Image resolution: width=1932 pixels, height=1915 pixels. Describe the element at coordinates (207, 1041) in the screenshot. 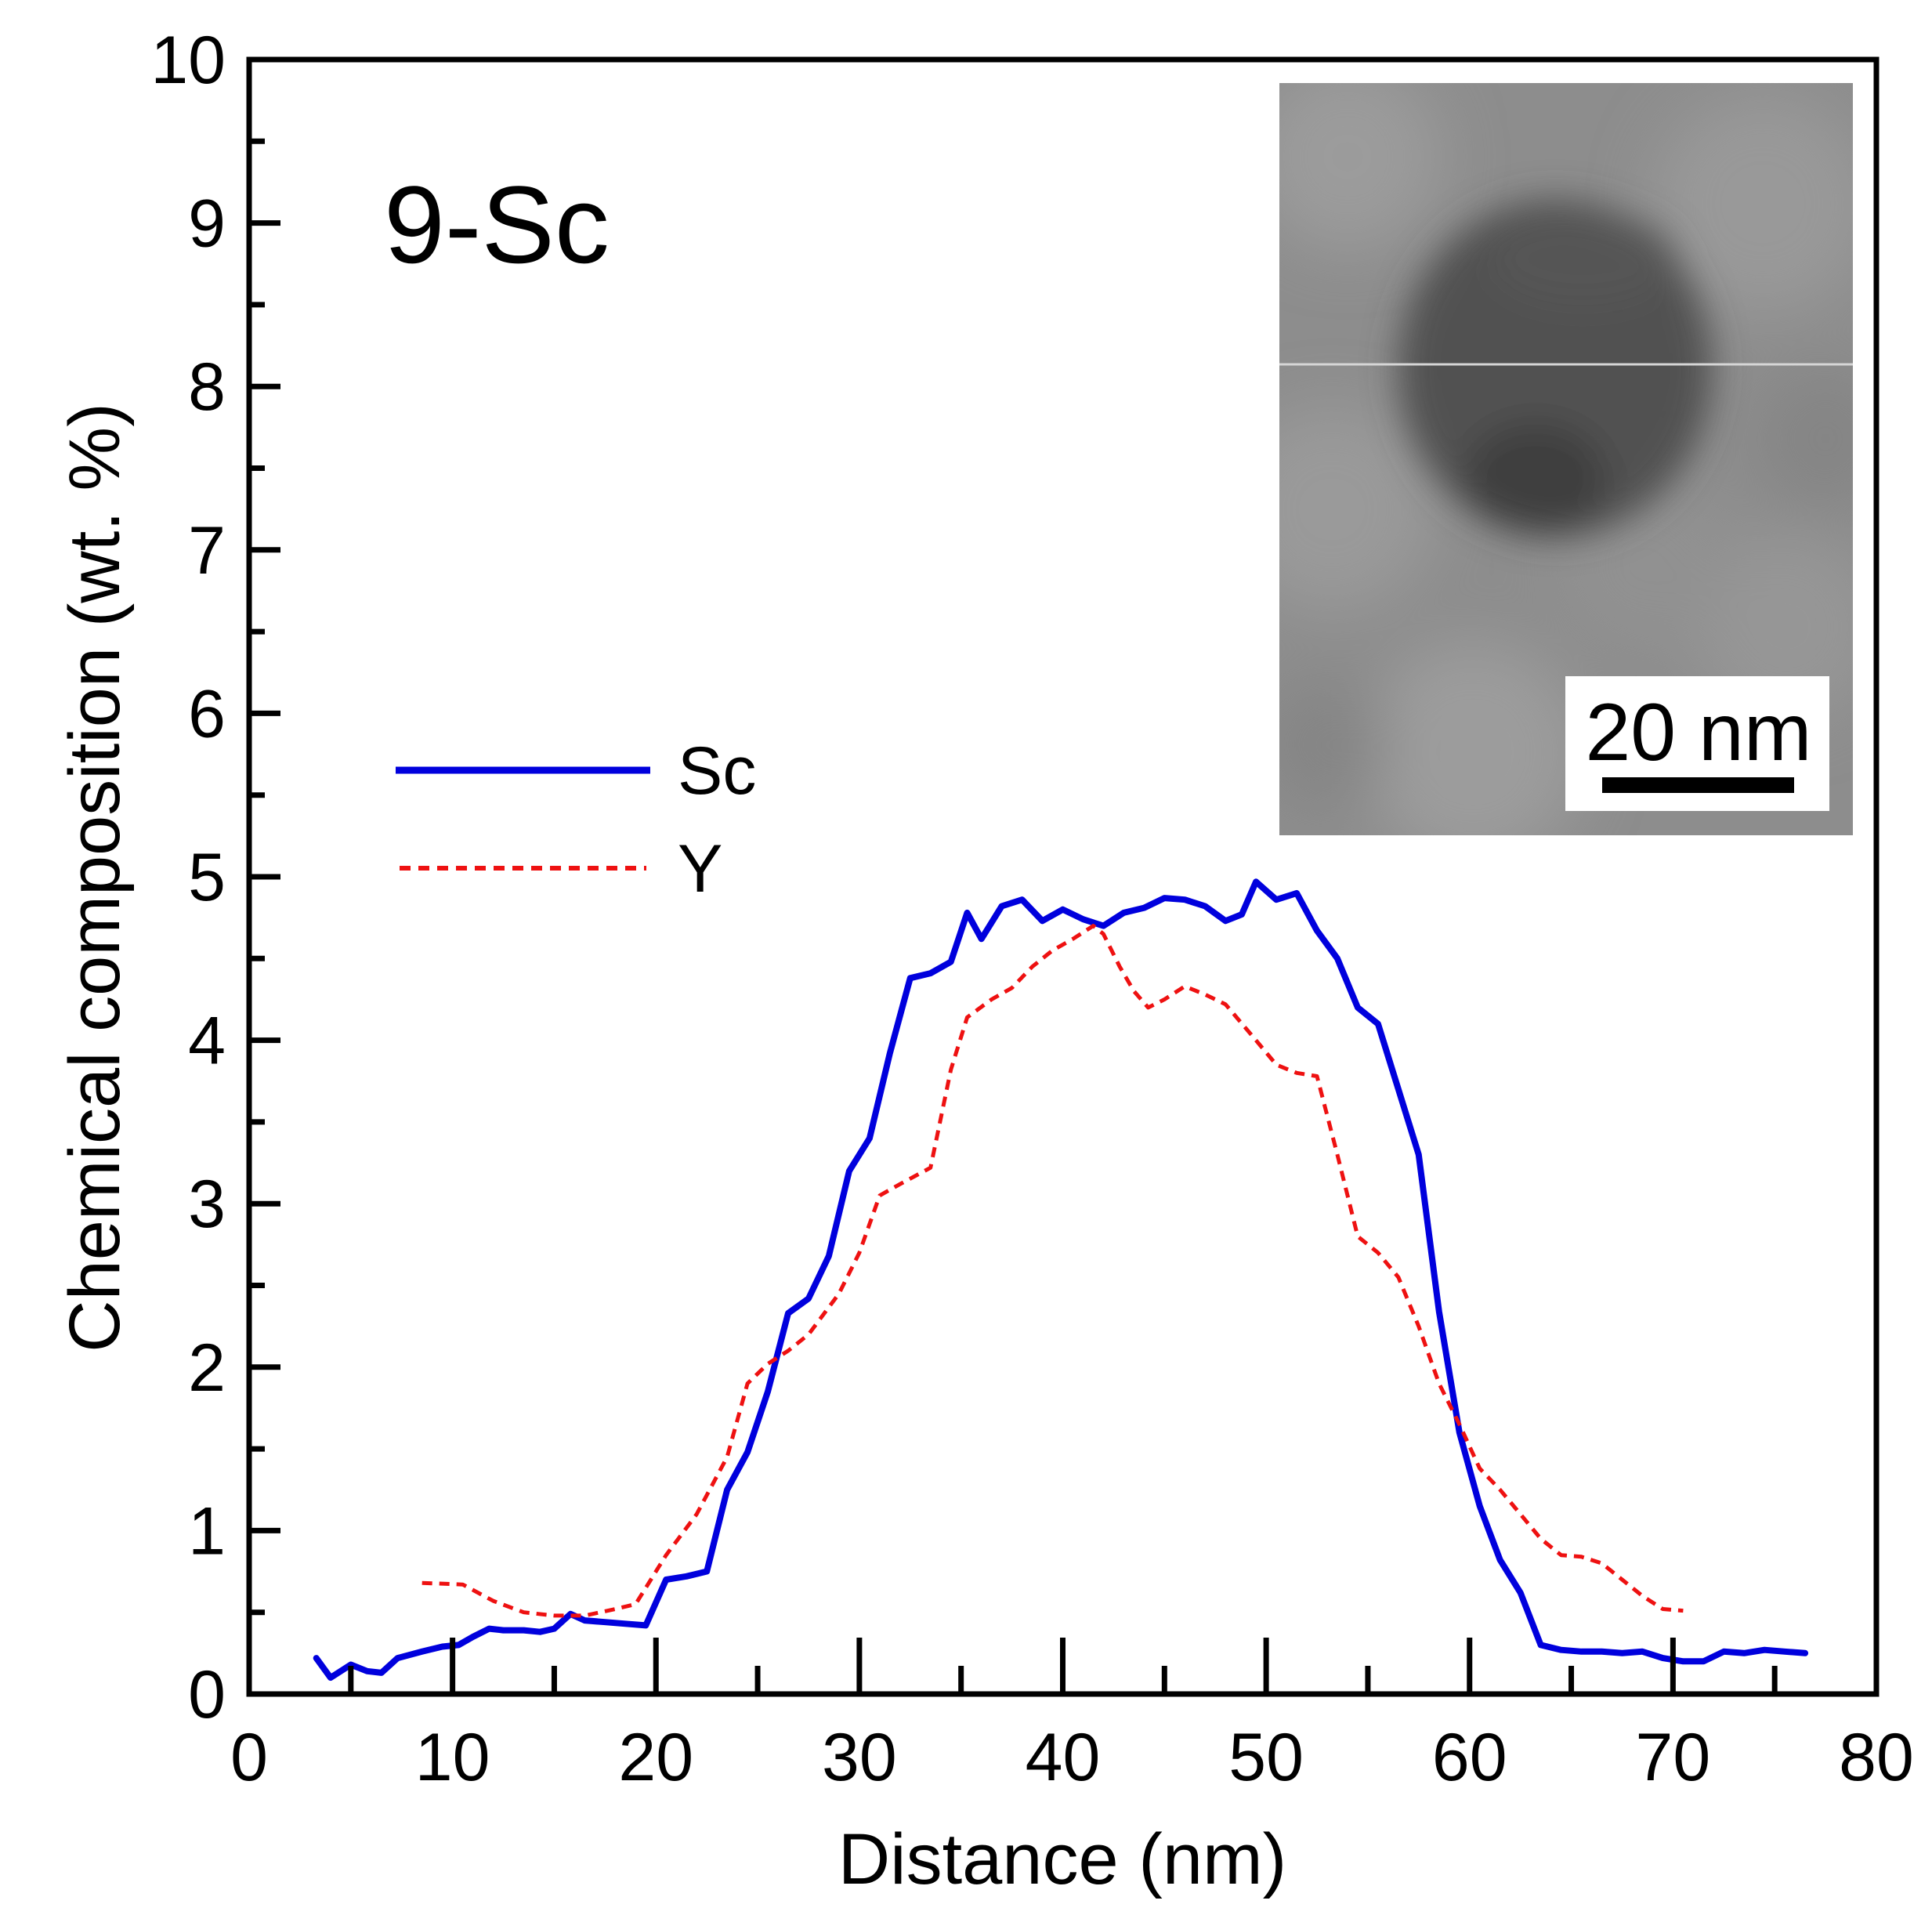

I see `y-tick-label: 4` at that location.